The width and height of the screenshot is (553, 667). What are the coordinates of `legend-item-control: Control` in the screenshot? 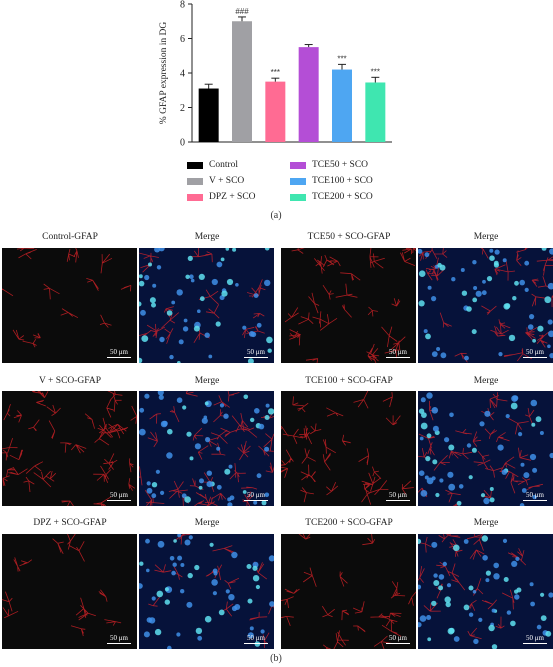 It's located at (212, 165).